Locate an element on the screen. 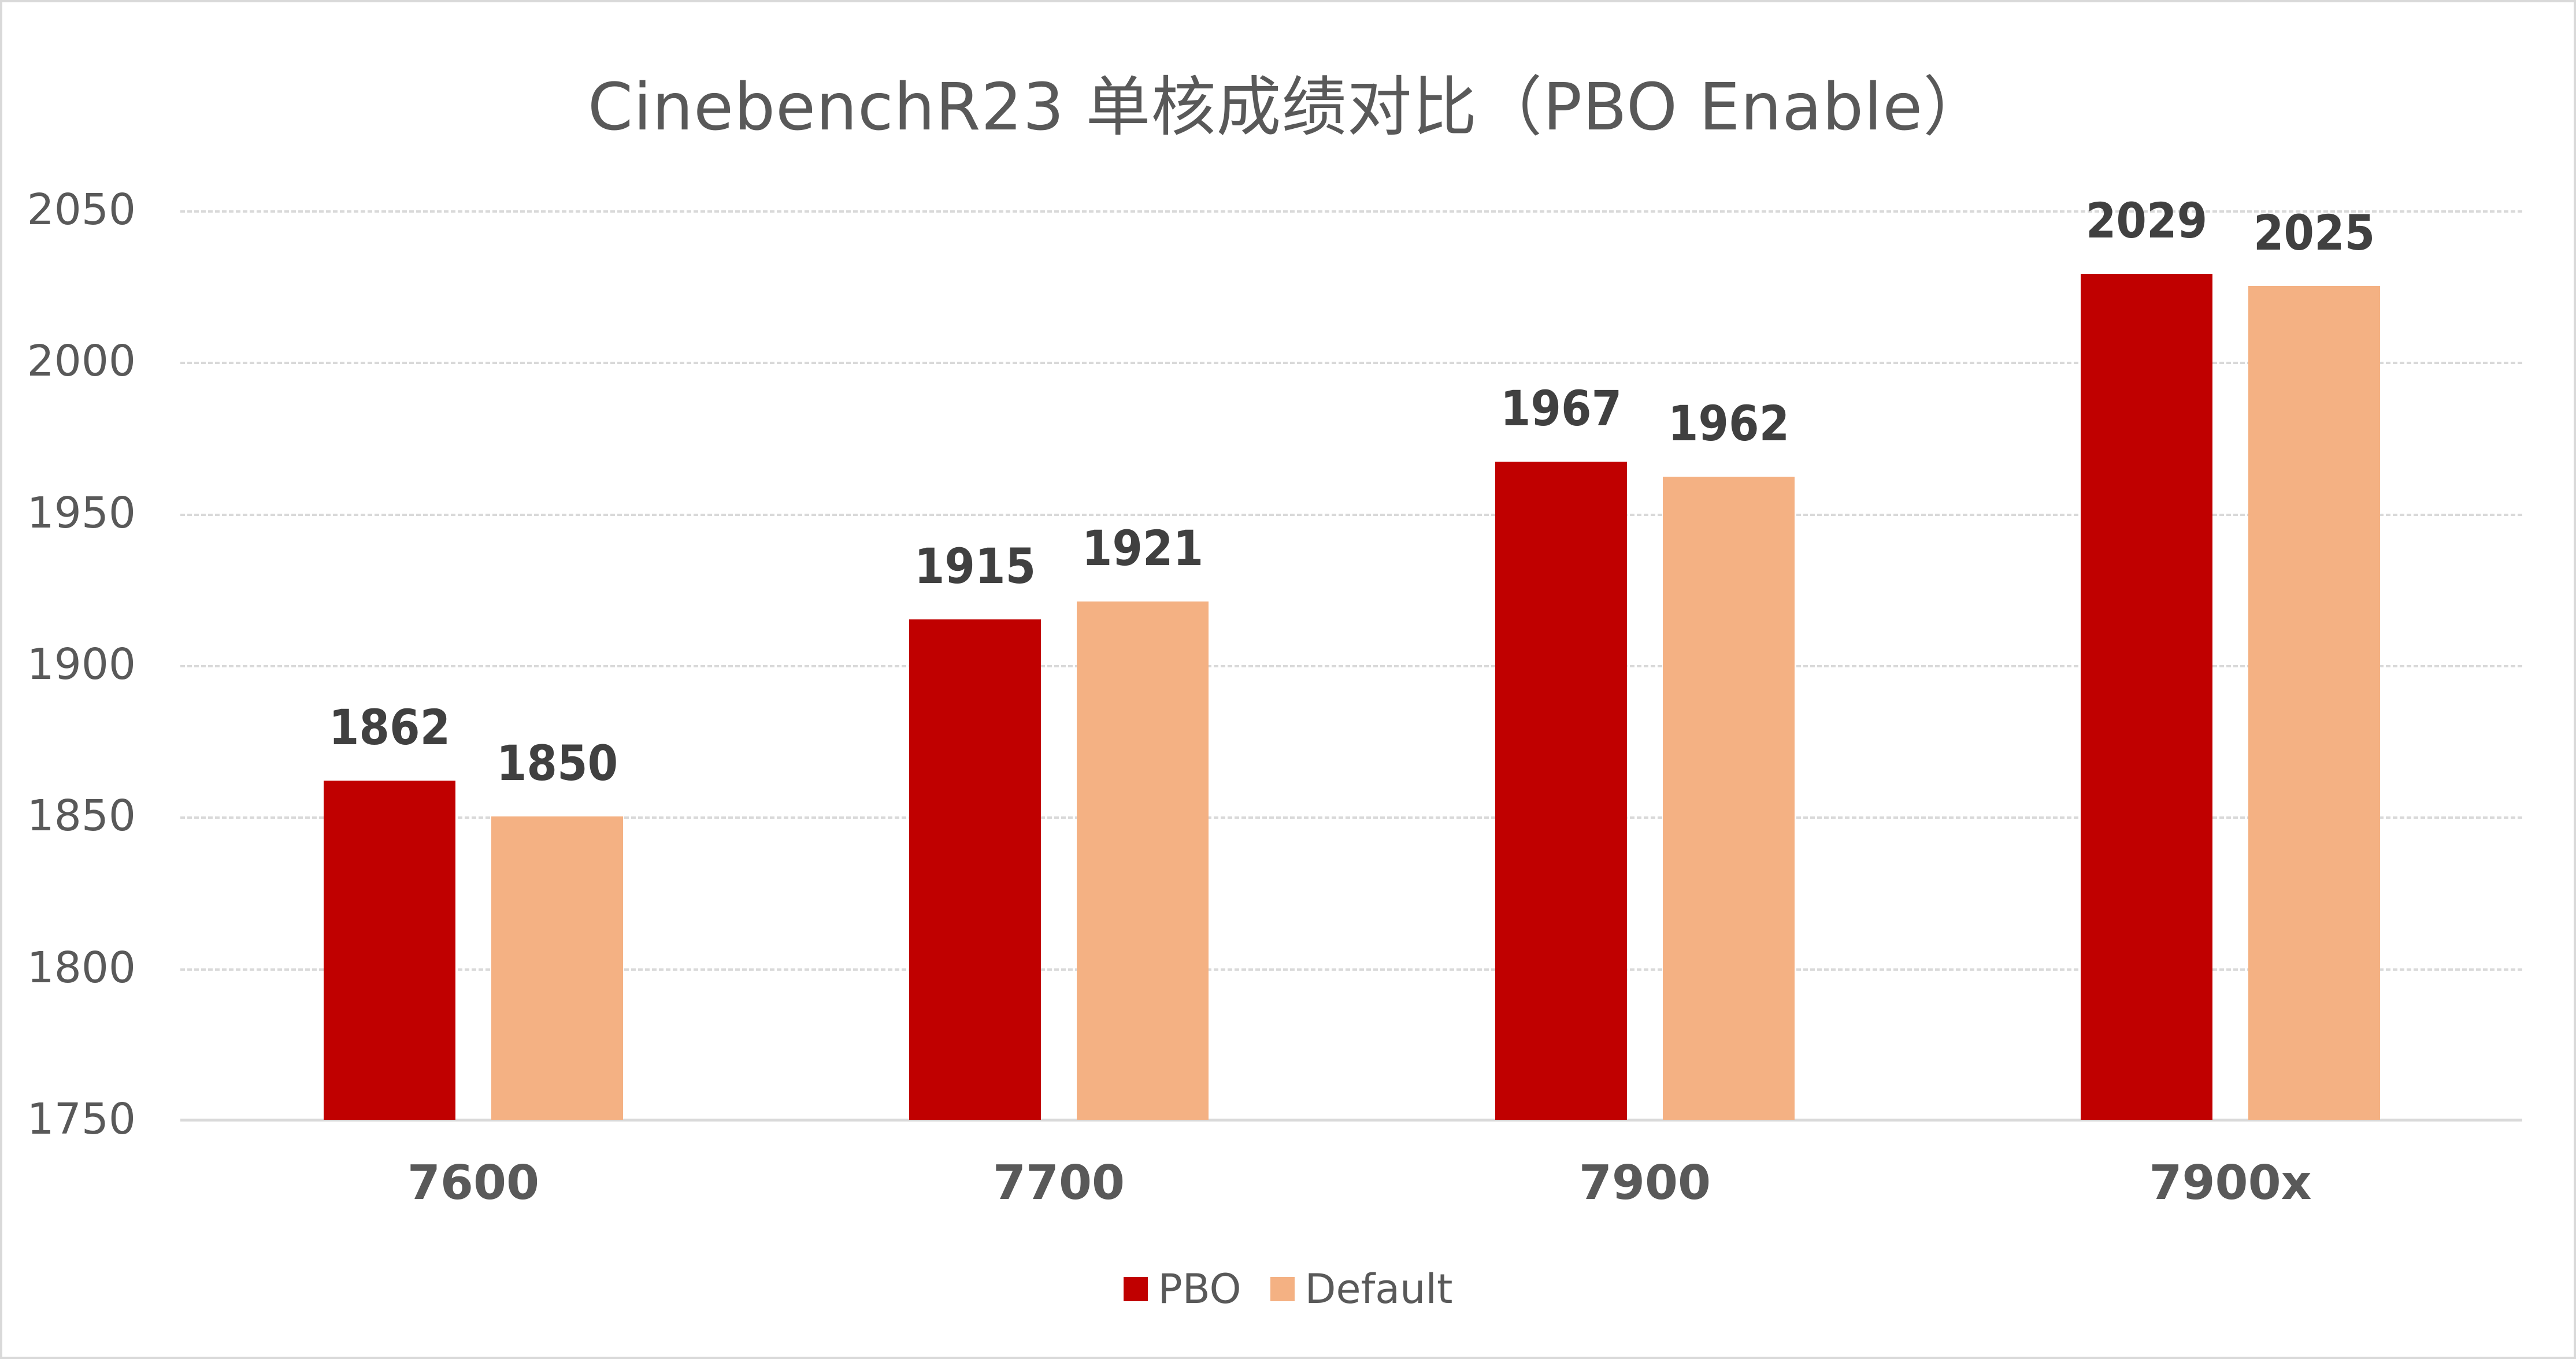 This screenshot has height=1359, width=2576. chart-legend: PBO Default is located at coordinates (1288, 1289).